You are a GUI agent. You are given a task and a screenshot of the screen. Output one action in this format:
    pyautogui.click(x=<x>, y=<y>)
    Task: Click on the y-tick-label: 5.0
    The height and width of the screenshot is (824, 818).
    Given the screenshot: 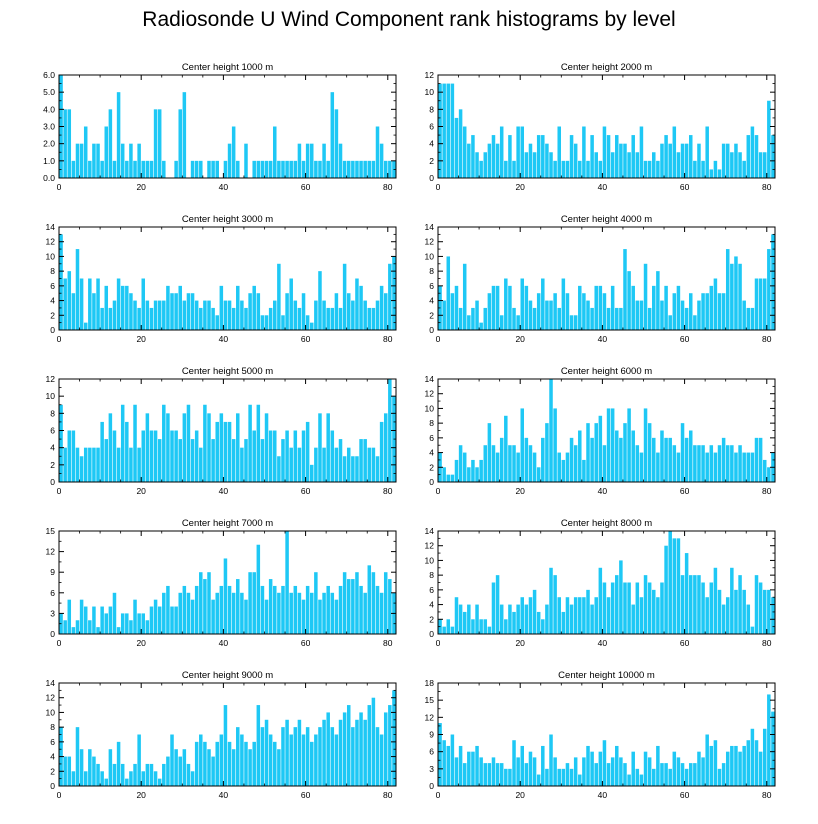 What is the action you would take?
    pyautogui.click(x=49, y=92)
    